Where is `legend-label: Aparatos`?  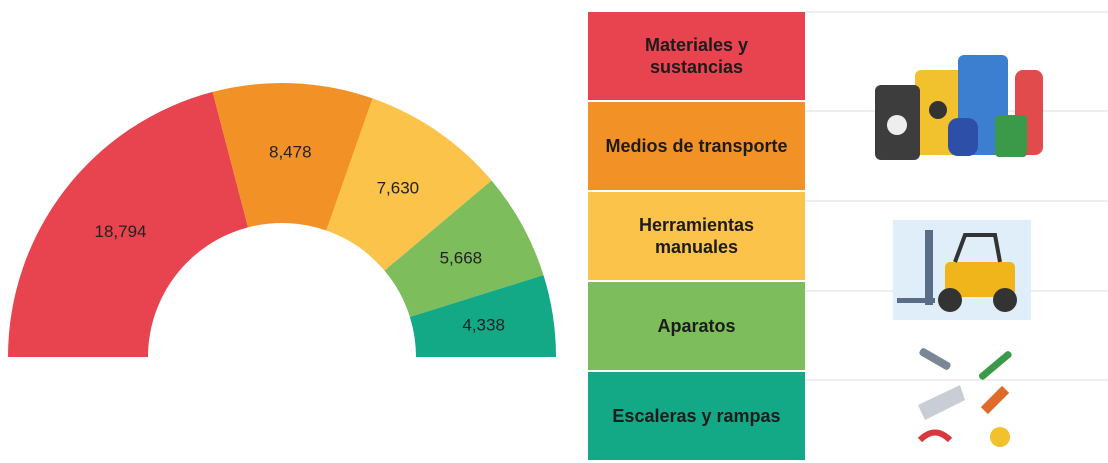
legend-label: Aparatos is located at coordinates (696, 326).